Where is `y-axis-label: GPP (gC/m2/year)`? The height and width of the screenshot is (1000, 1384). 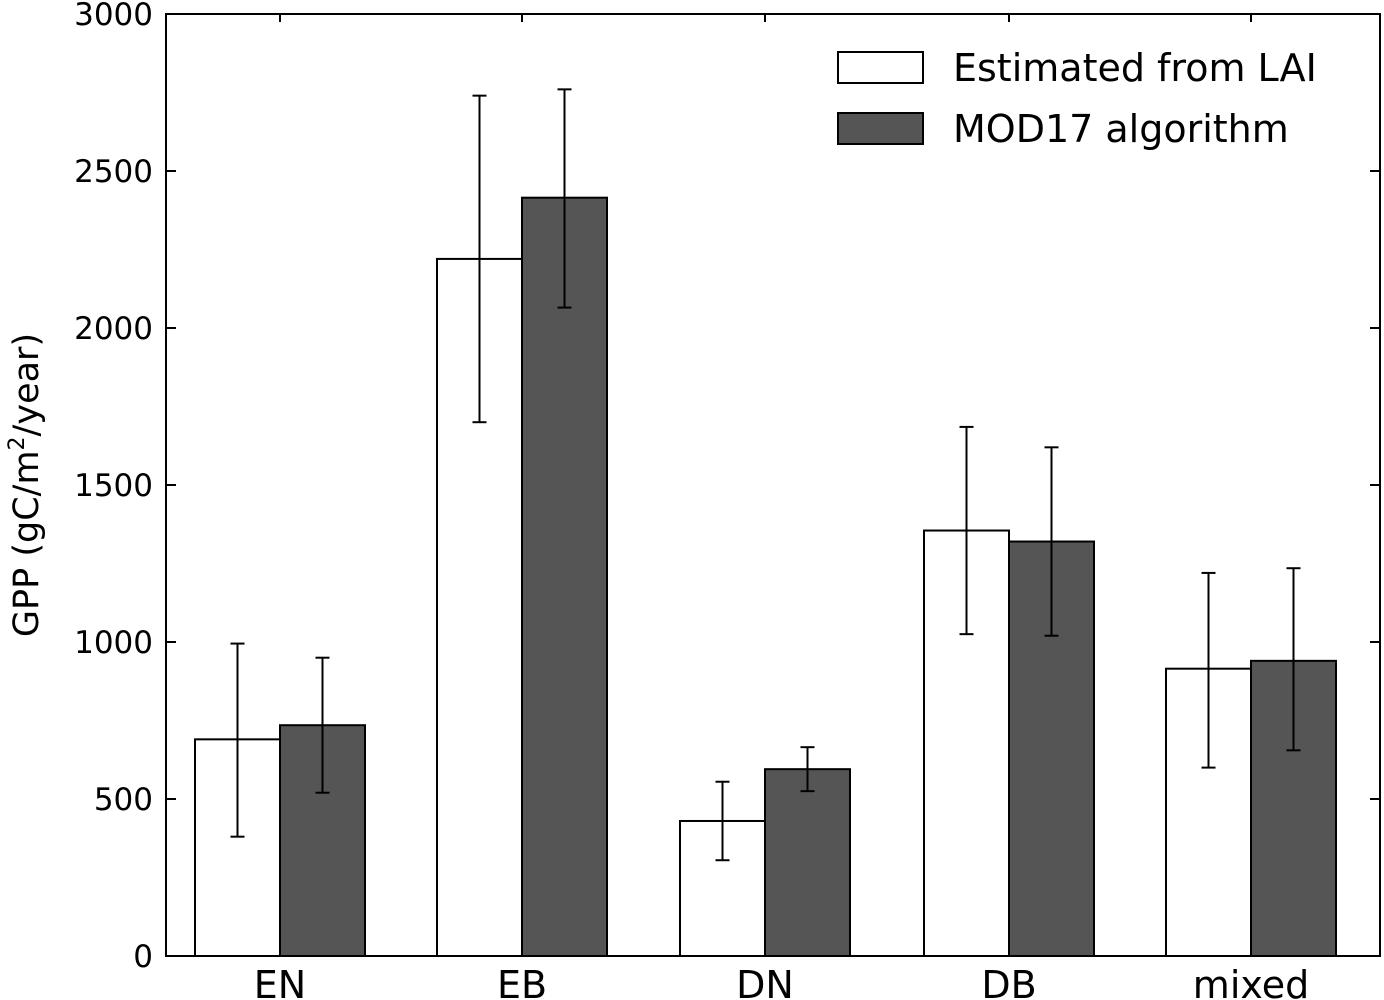 y-axis-label: GPP (gC/m2/year) is located at coordinates (26, 485).